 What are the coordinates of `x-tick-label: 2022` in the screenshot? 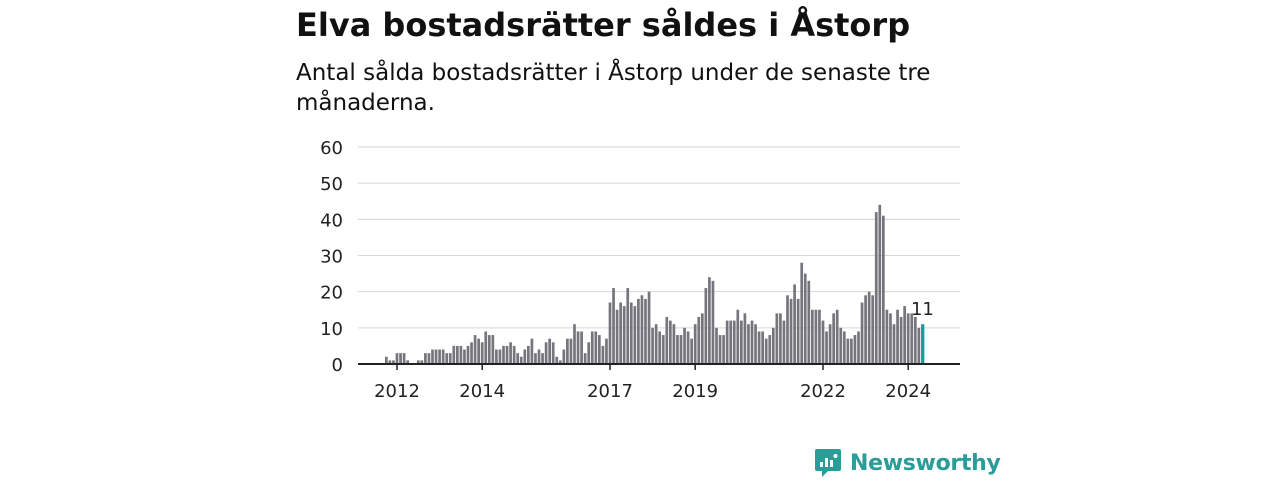 It's located at (823, 391).